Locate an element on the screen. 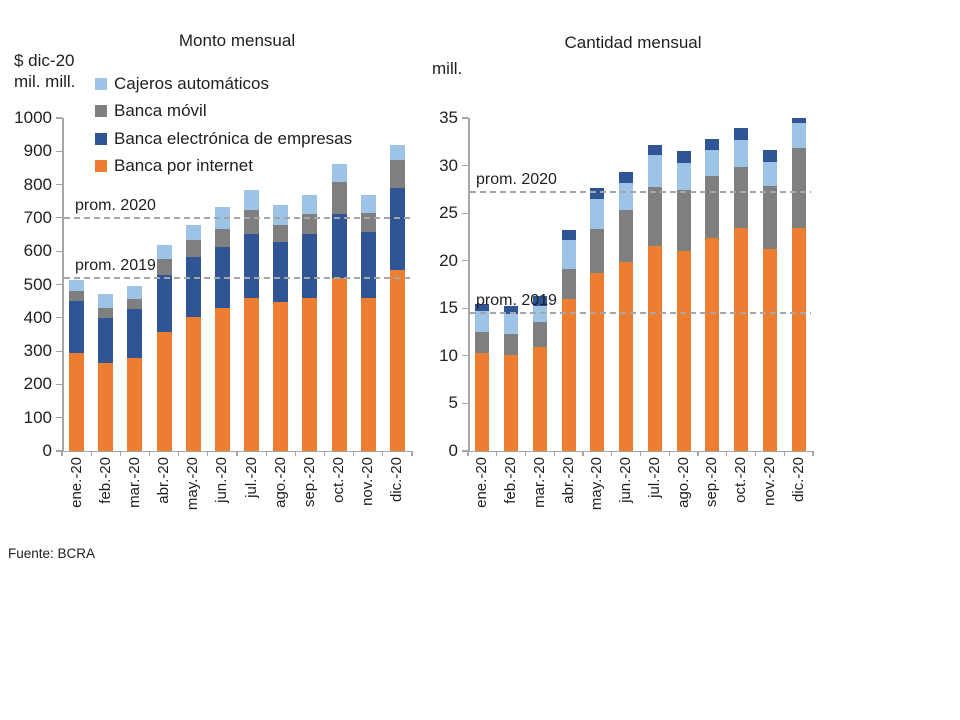 The image size is (960, 720). reference-line-label: prom. 2019 is located at coordinates (115, 265).